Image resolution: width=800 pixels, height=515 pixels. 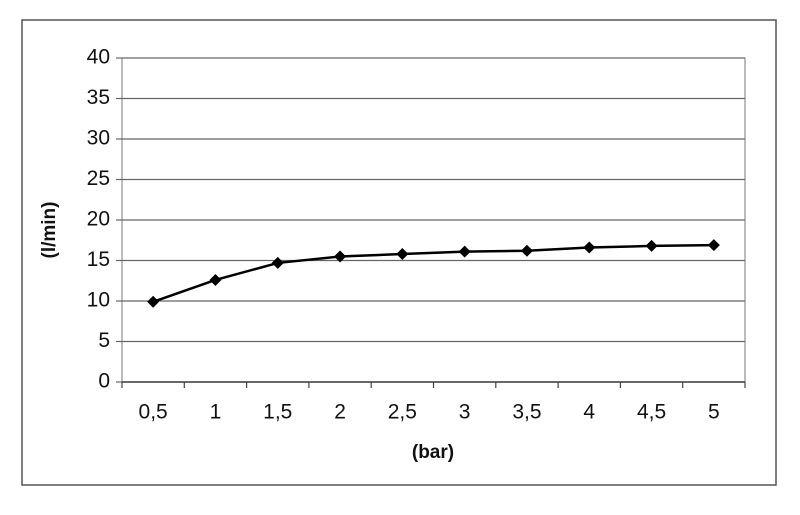 I want to click on y-tick-label: 25, so click(x=98, y=178).